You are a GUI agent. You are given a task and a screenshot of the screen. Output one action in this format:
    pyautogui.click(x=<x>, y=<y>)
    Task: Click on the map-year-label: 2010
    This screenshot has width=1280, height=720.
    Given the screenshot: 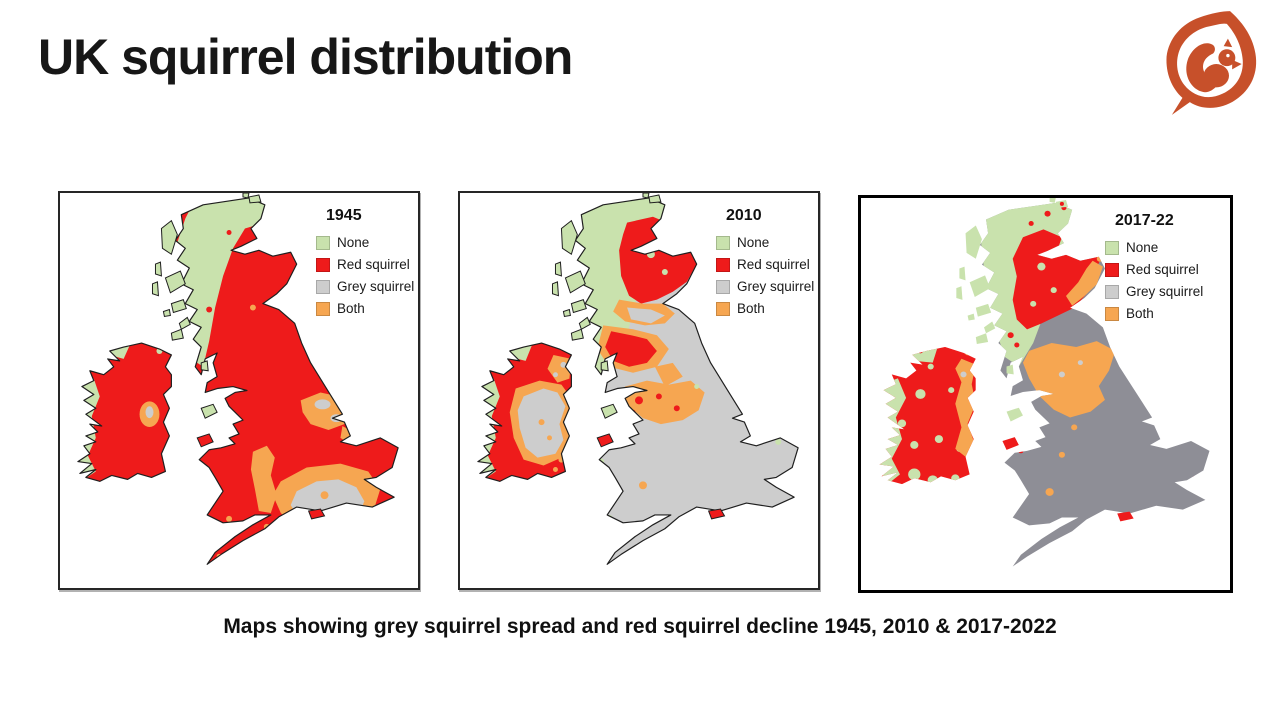 What is the action you would take?
    pyautogui.click(x=744, y=215)
    